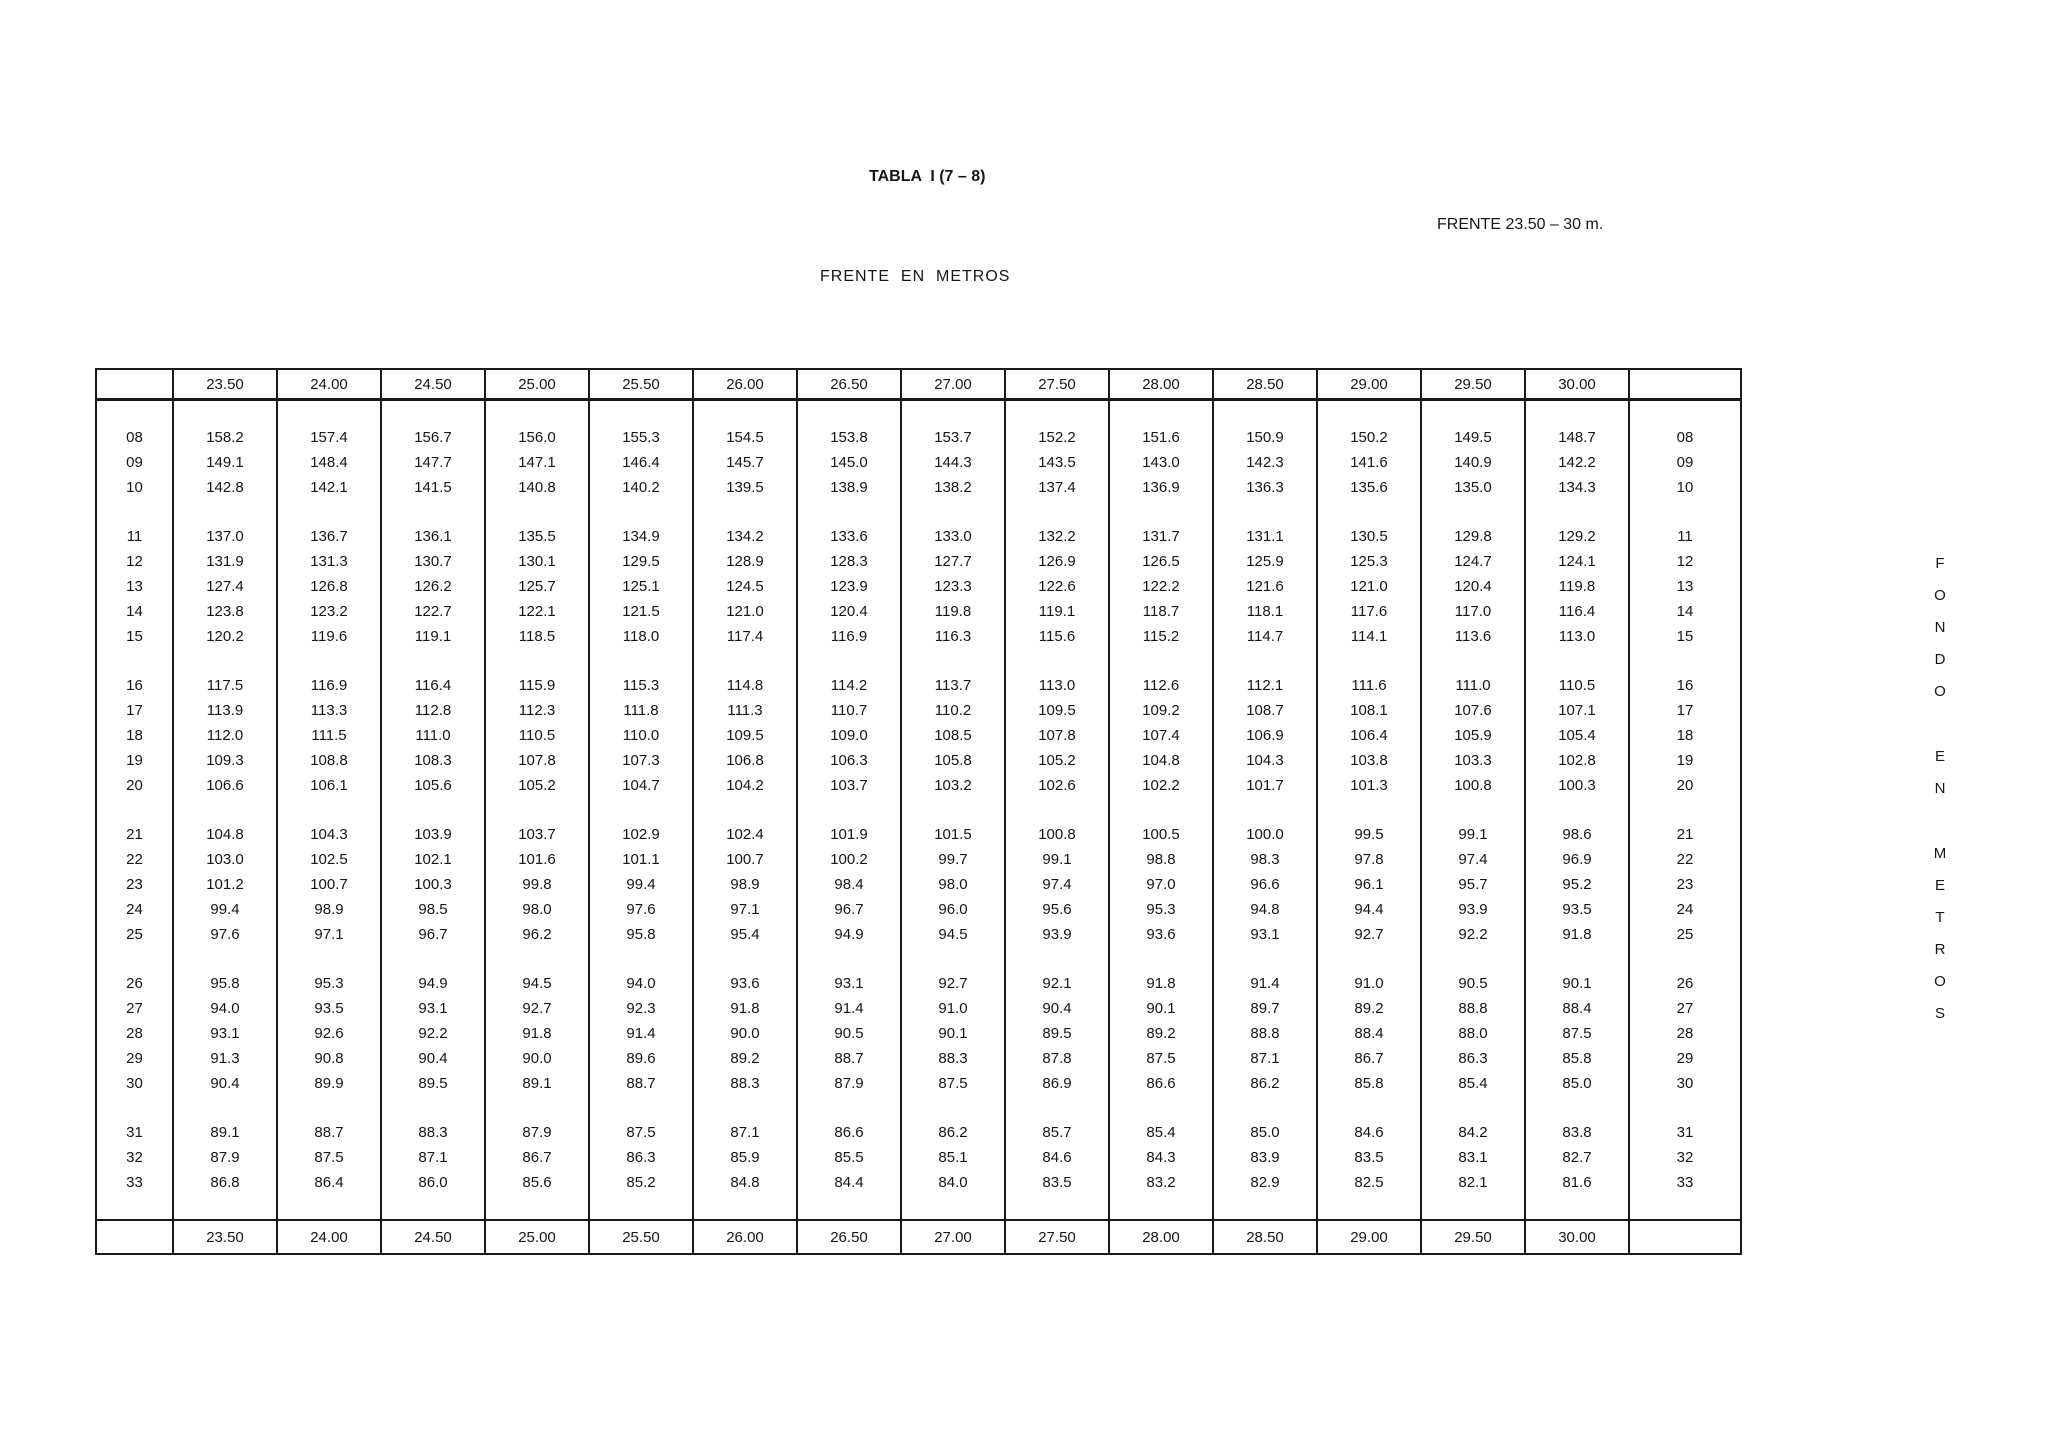 The width and height of the screenshot is (2047, 1447). What do you see at coordinates (134, 611) in the screenshot?
I see `row-label-left: 14` at bounding box center [134, 611].